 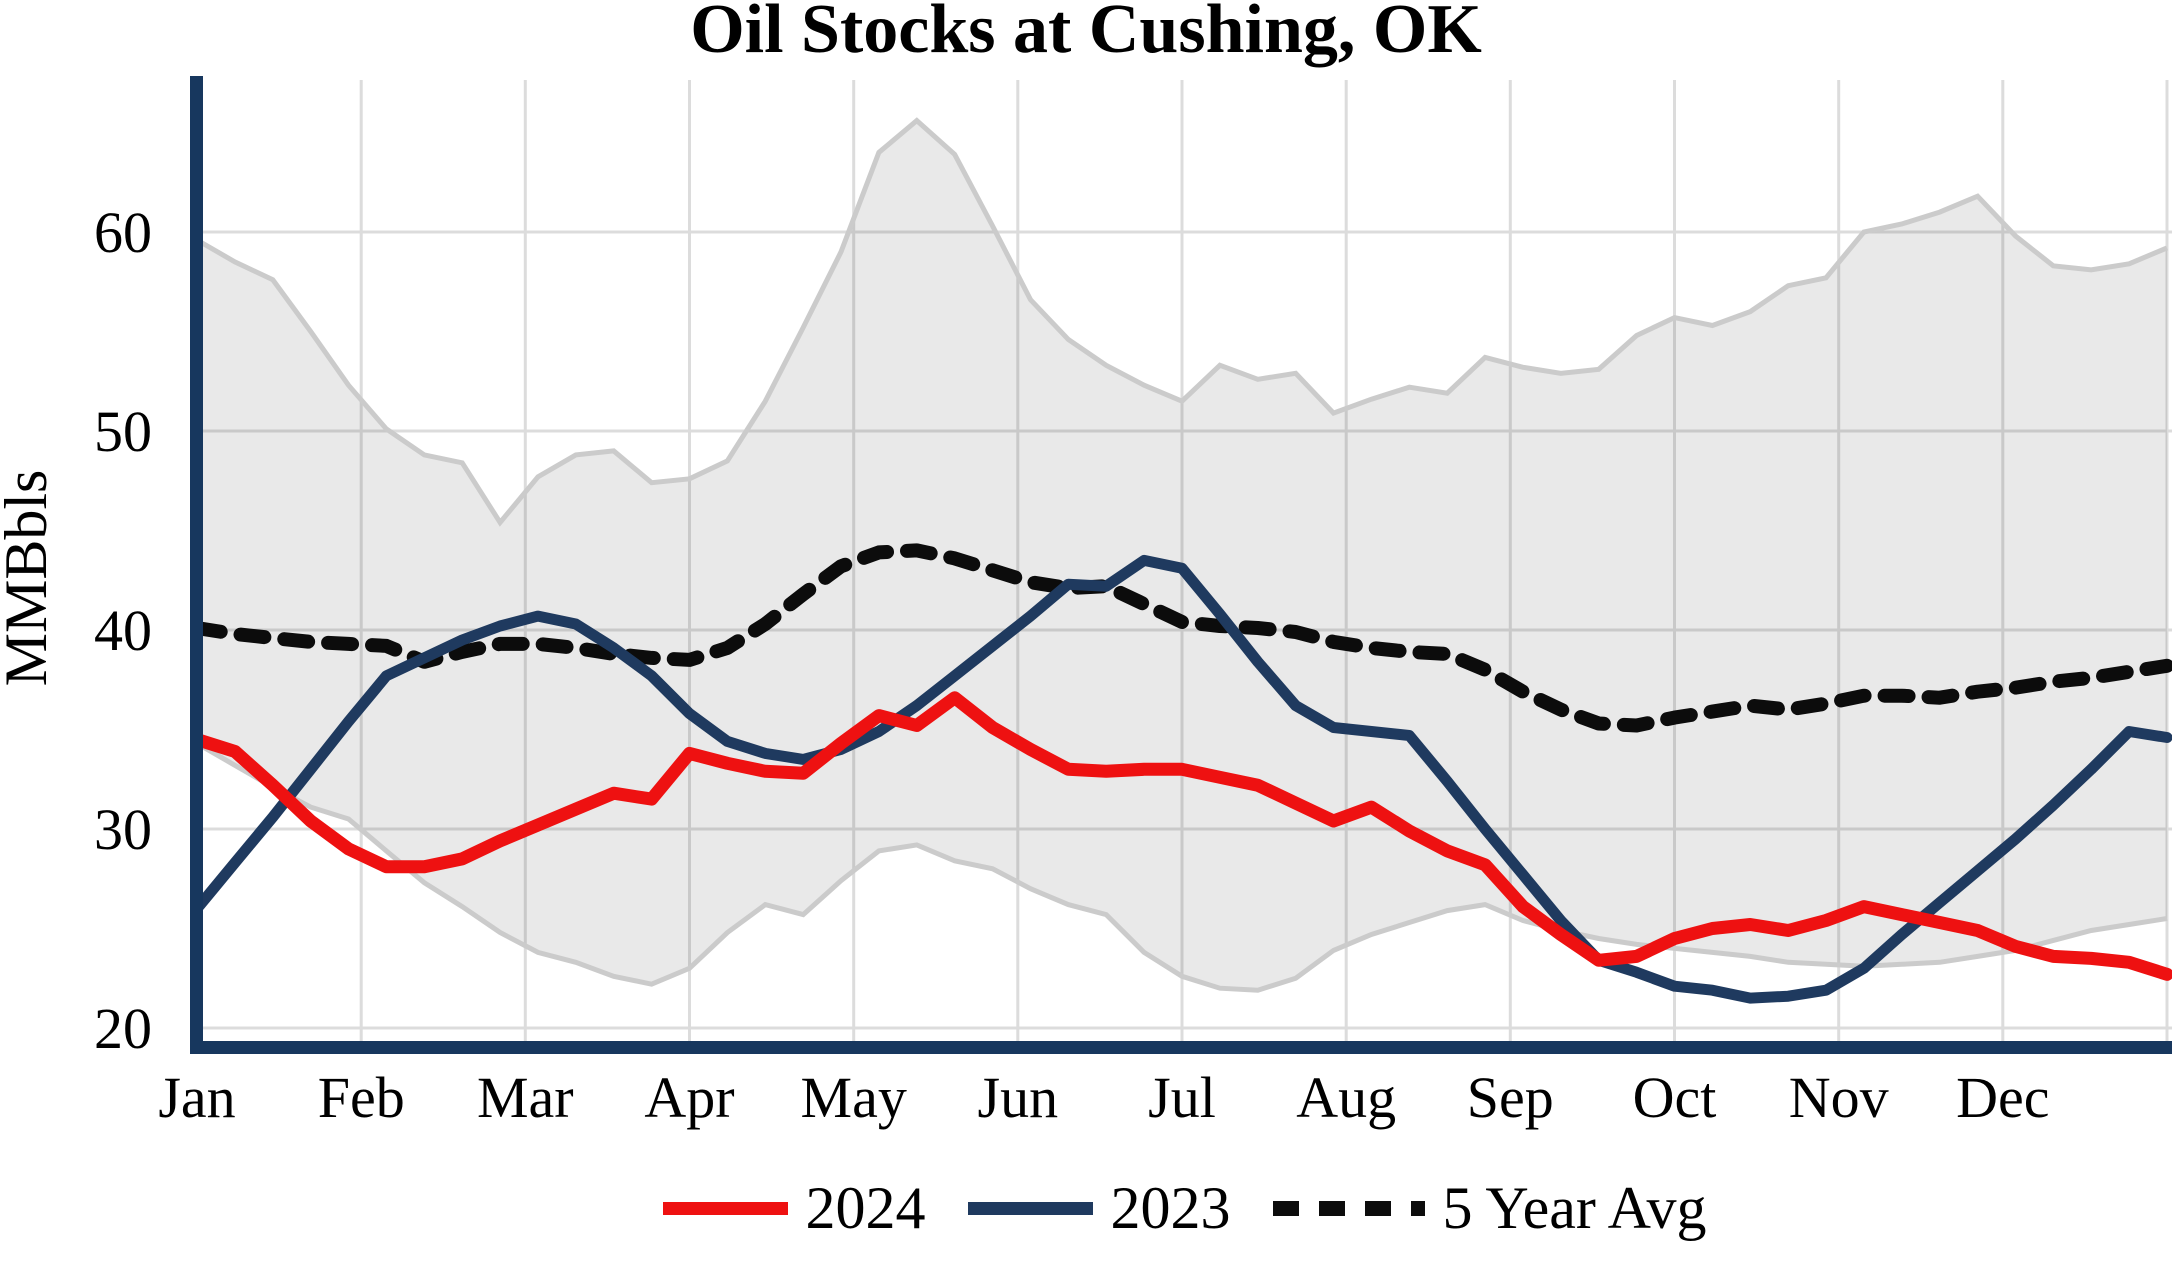 I want to click on y-tick-label: 50, so click(x=123, y=431).